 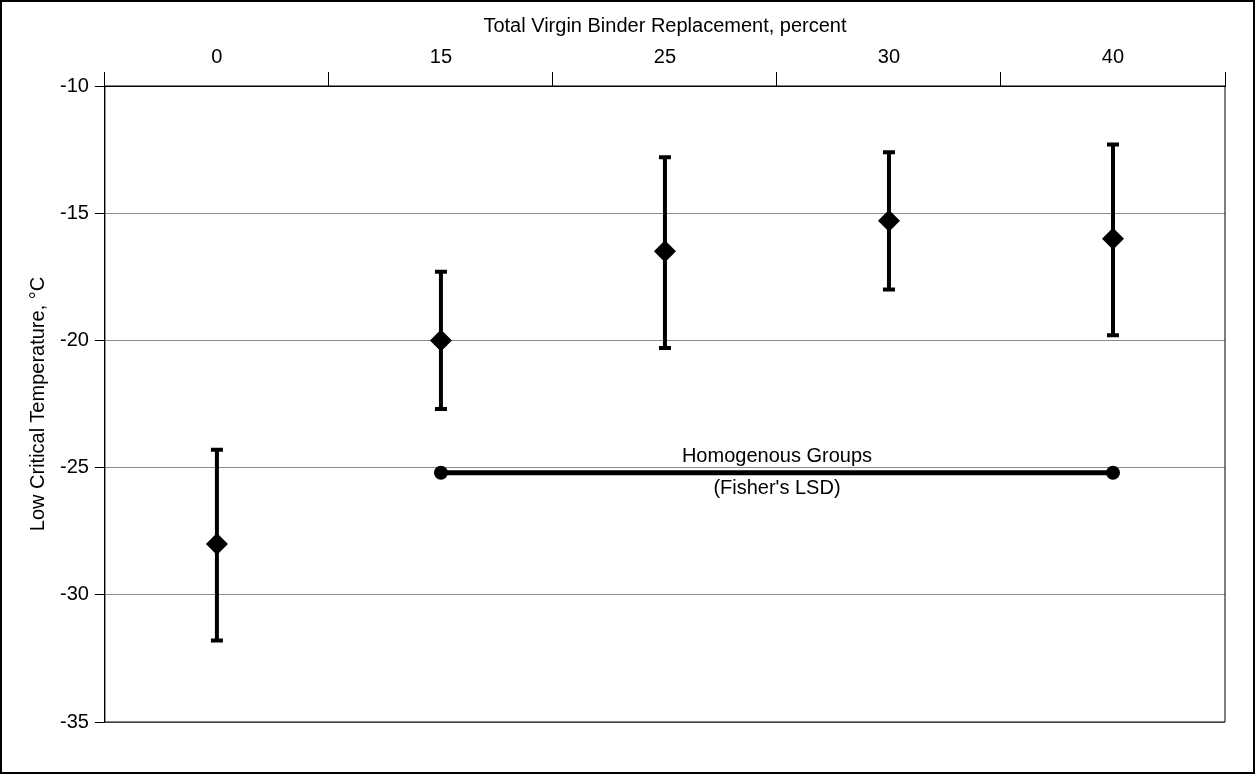 I want to click on x-tick-label: 40, so click(x=1113, y=55).